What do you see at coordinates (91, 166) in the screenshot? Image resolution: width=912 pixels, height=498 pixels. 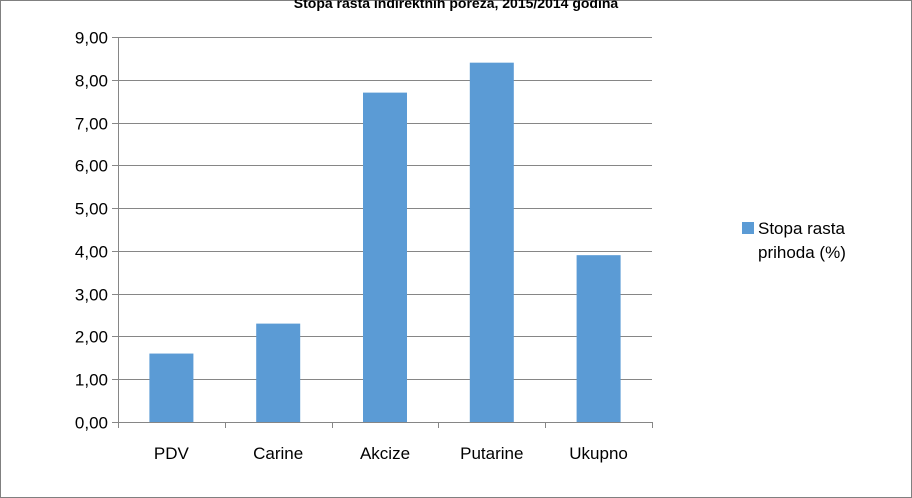 I see `y-tick-label: 6,00` at bounding box center [91, 166].